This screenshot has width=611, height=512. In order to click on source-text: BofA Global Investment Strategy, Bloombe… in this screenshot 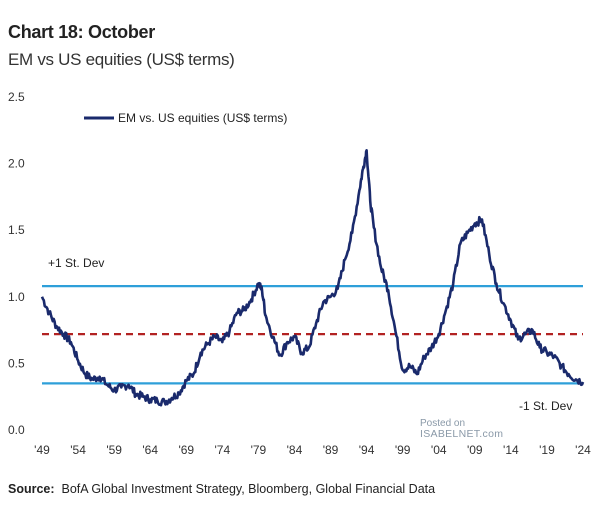, I will do `click(248, 489)`.